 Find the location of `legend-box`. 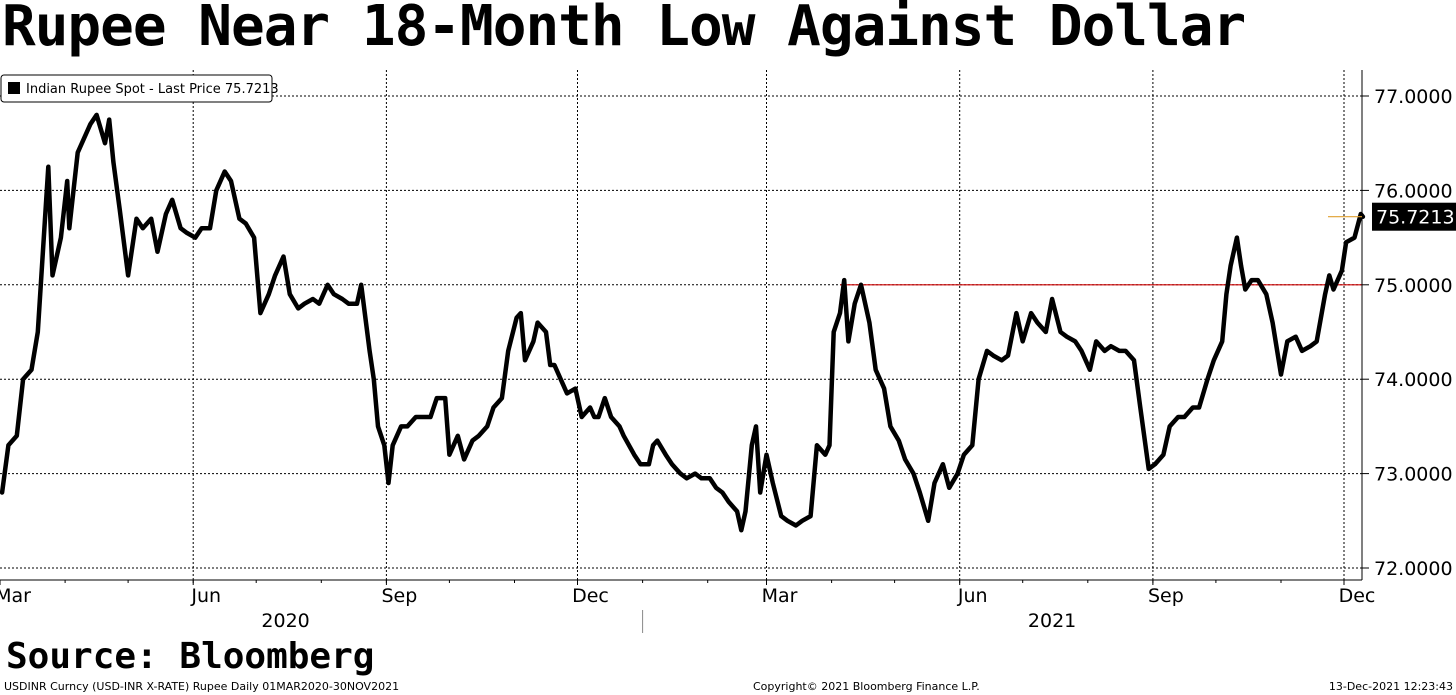

legend-box is located at coordinates (136, 88).